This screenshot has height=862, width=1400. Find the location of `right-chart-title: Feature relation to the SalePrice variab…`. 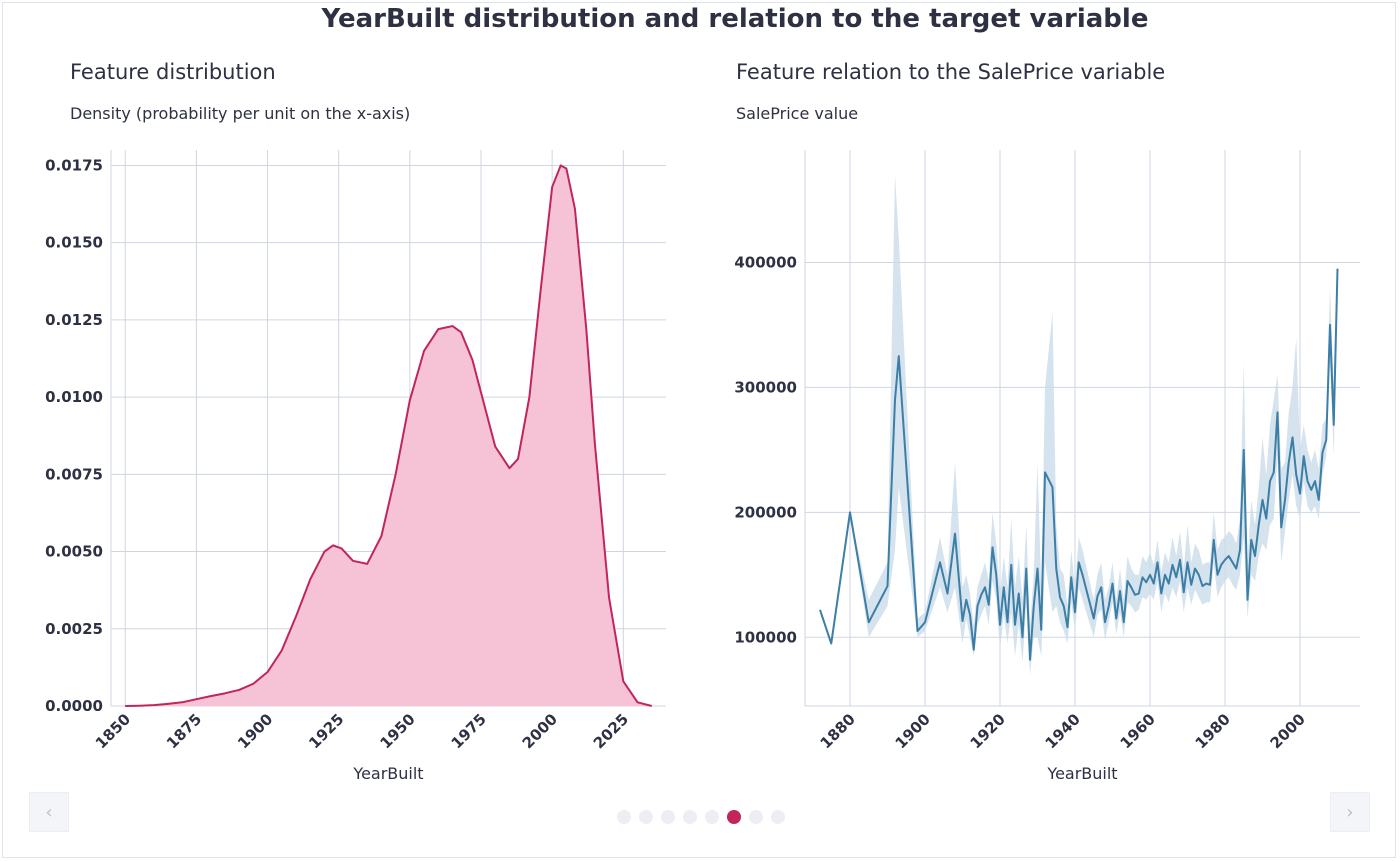

right-chart-title: Feature relation to the SalePrice variab… is located at coordinates (951, 72).